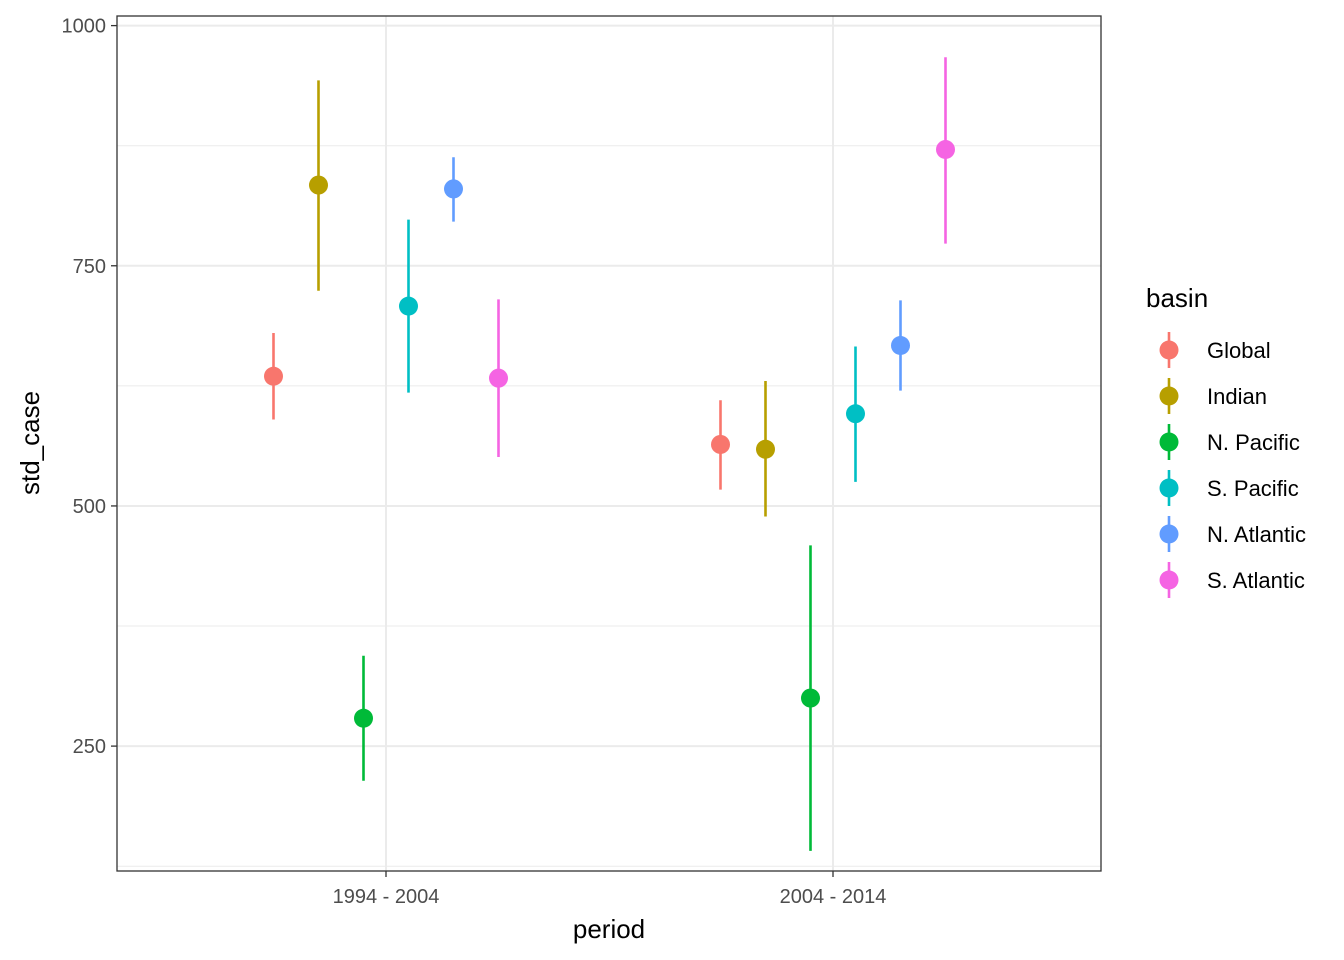  I want to click on y-axis: 250 500 750 1000, so click(89, 387).